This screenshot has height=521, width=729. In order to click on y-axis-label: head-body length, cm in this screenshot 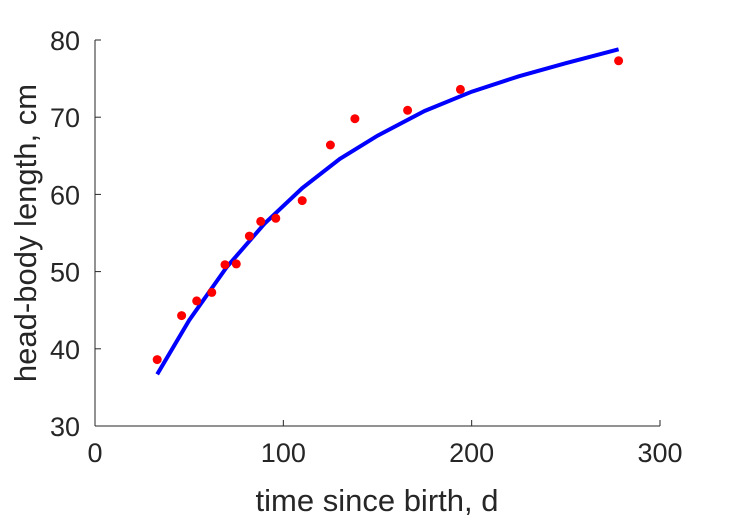, I will do `click(25, 233)`.